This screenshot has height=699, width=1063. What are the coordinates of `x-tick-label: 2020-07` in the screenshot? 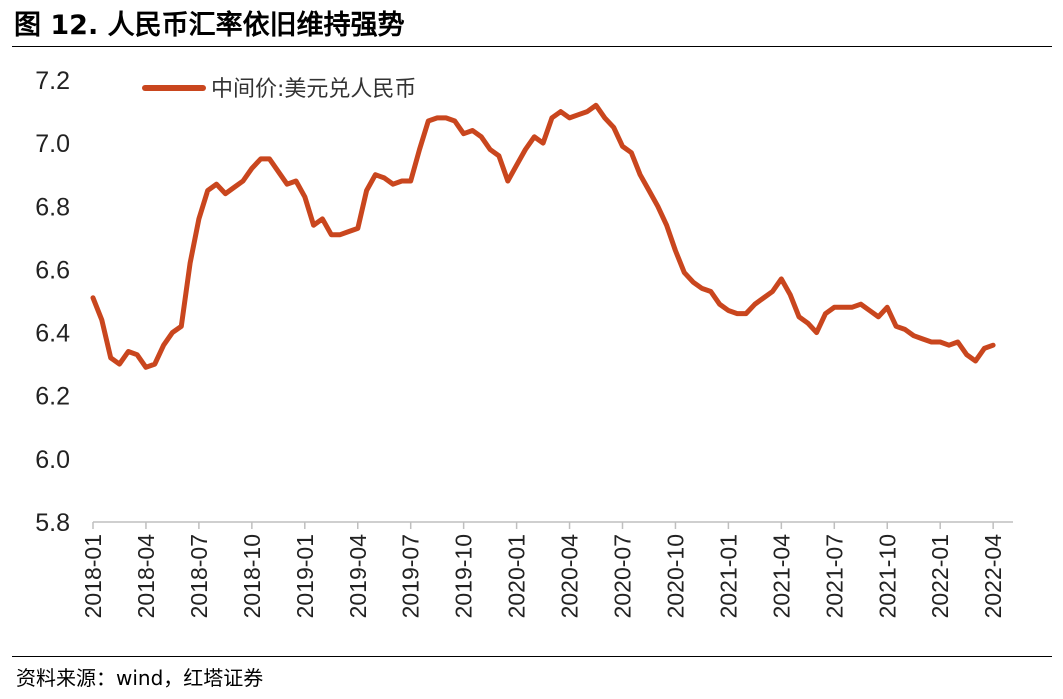 It's located at (623, 576).